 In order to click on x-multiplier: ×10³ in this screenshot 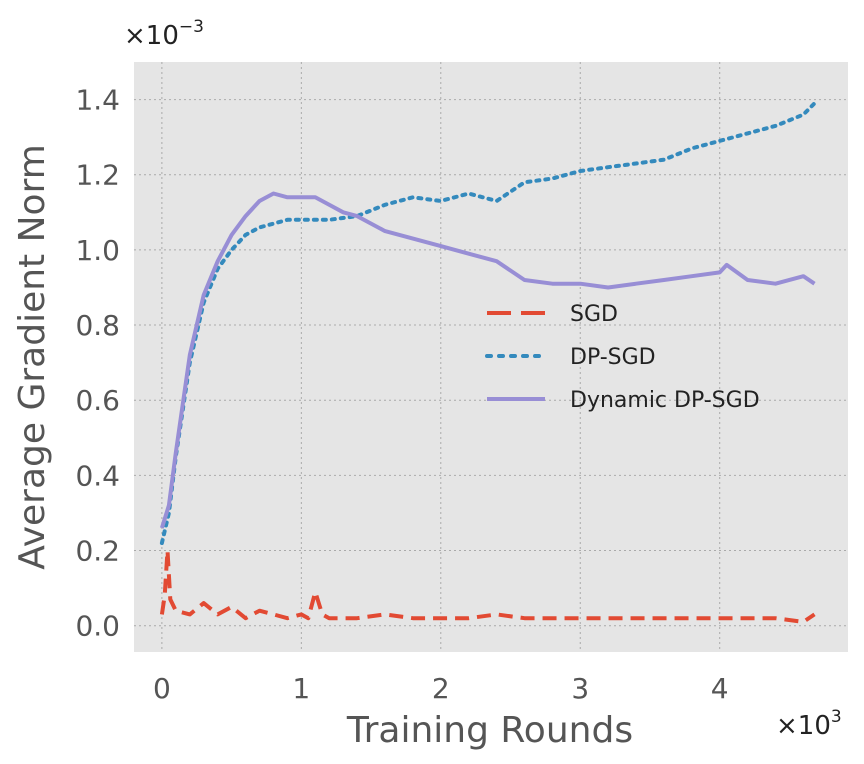, I will do `click(809, 724)`.